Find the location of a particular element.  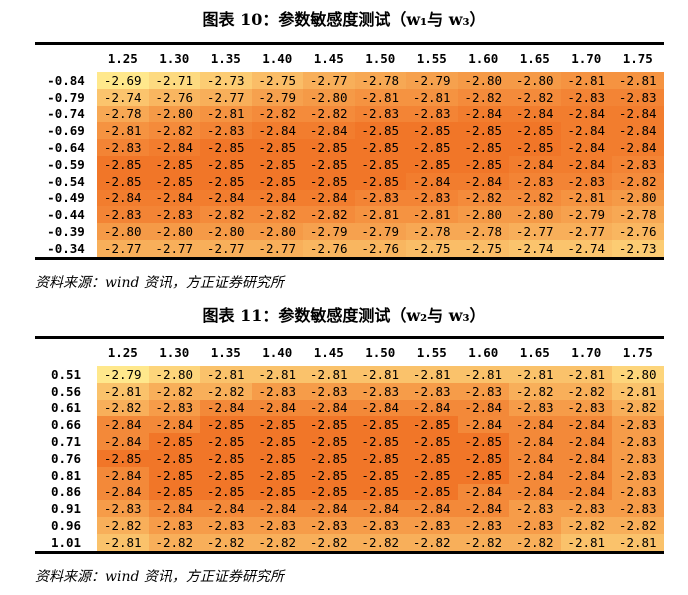

column-header: 1.35 is located at coordinates (226, 351).